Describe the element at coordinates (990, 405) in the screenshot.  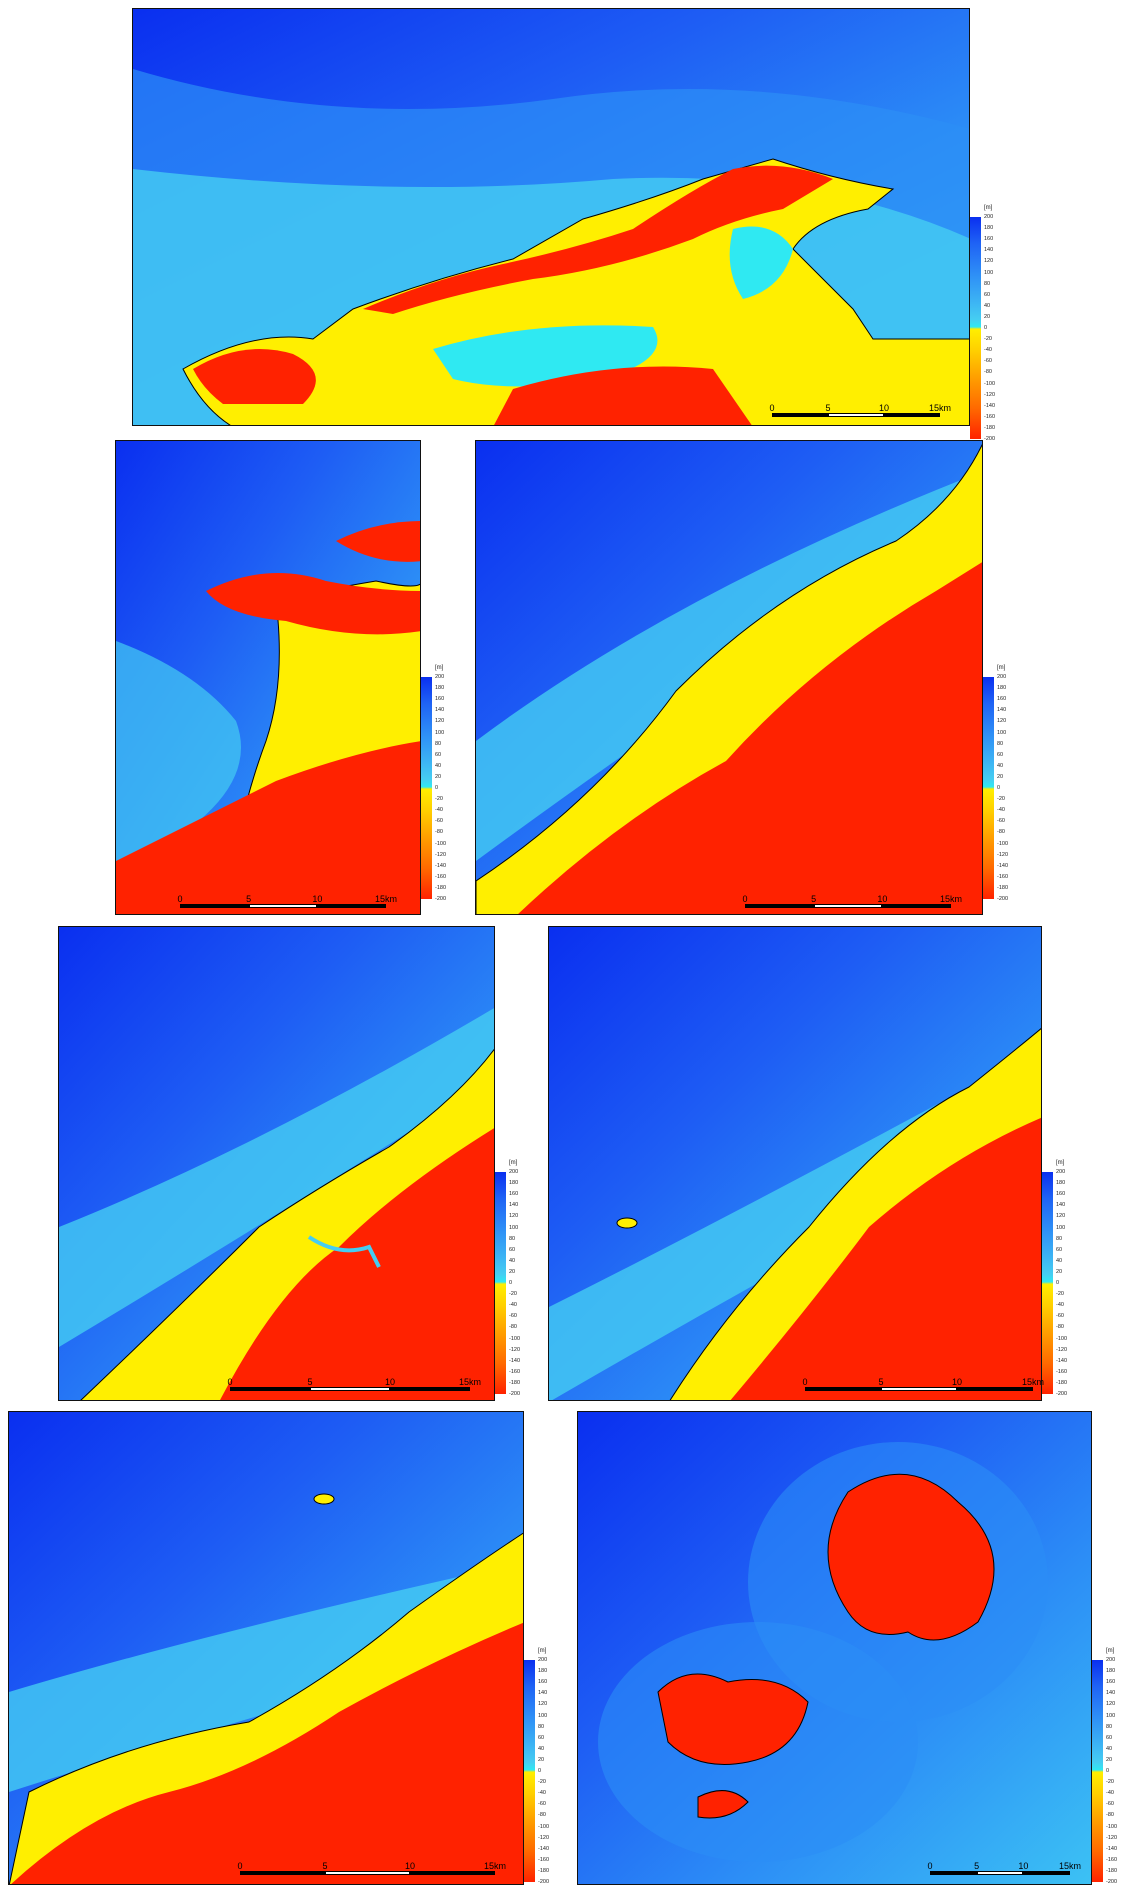
I see `legend-tick-label: -140` at that location.